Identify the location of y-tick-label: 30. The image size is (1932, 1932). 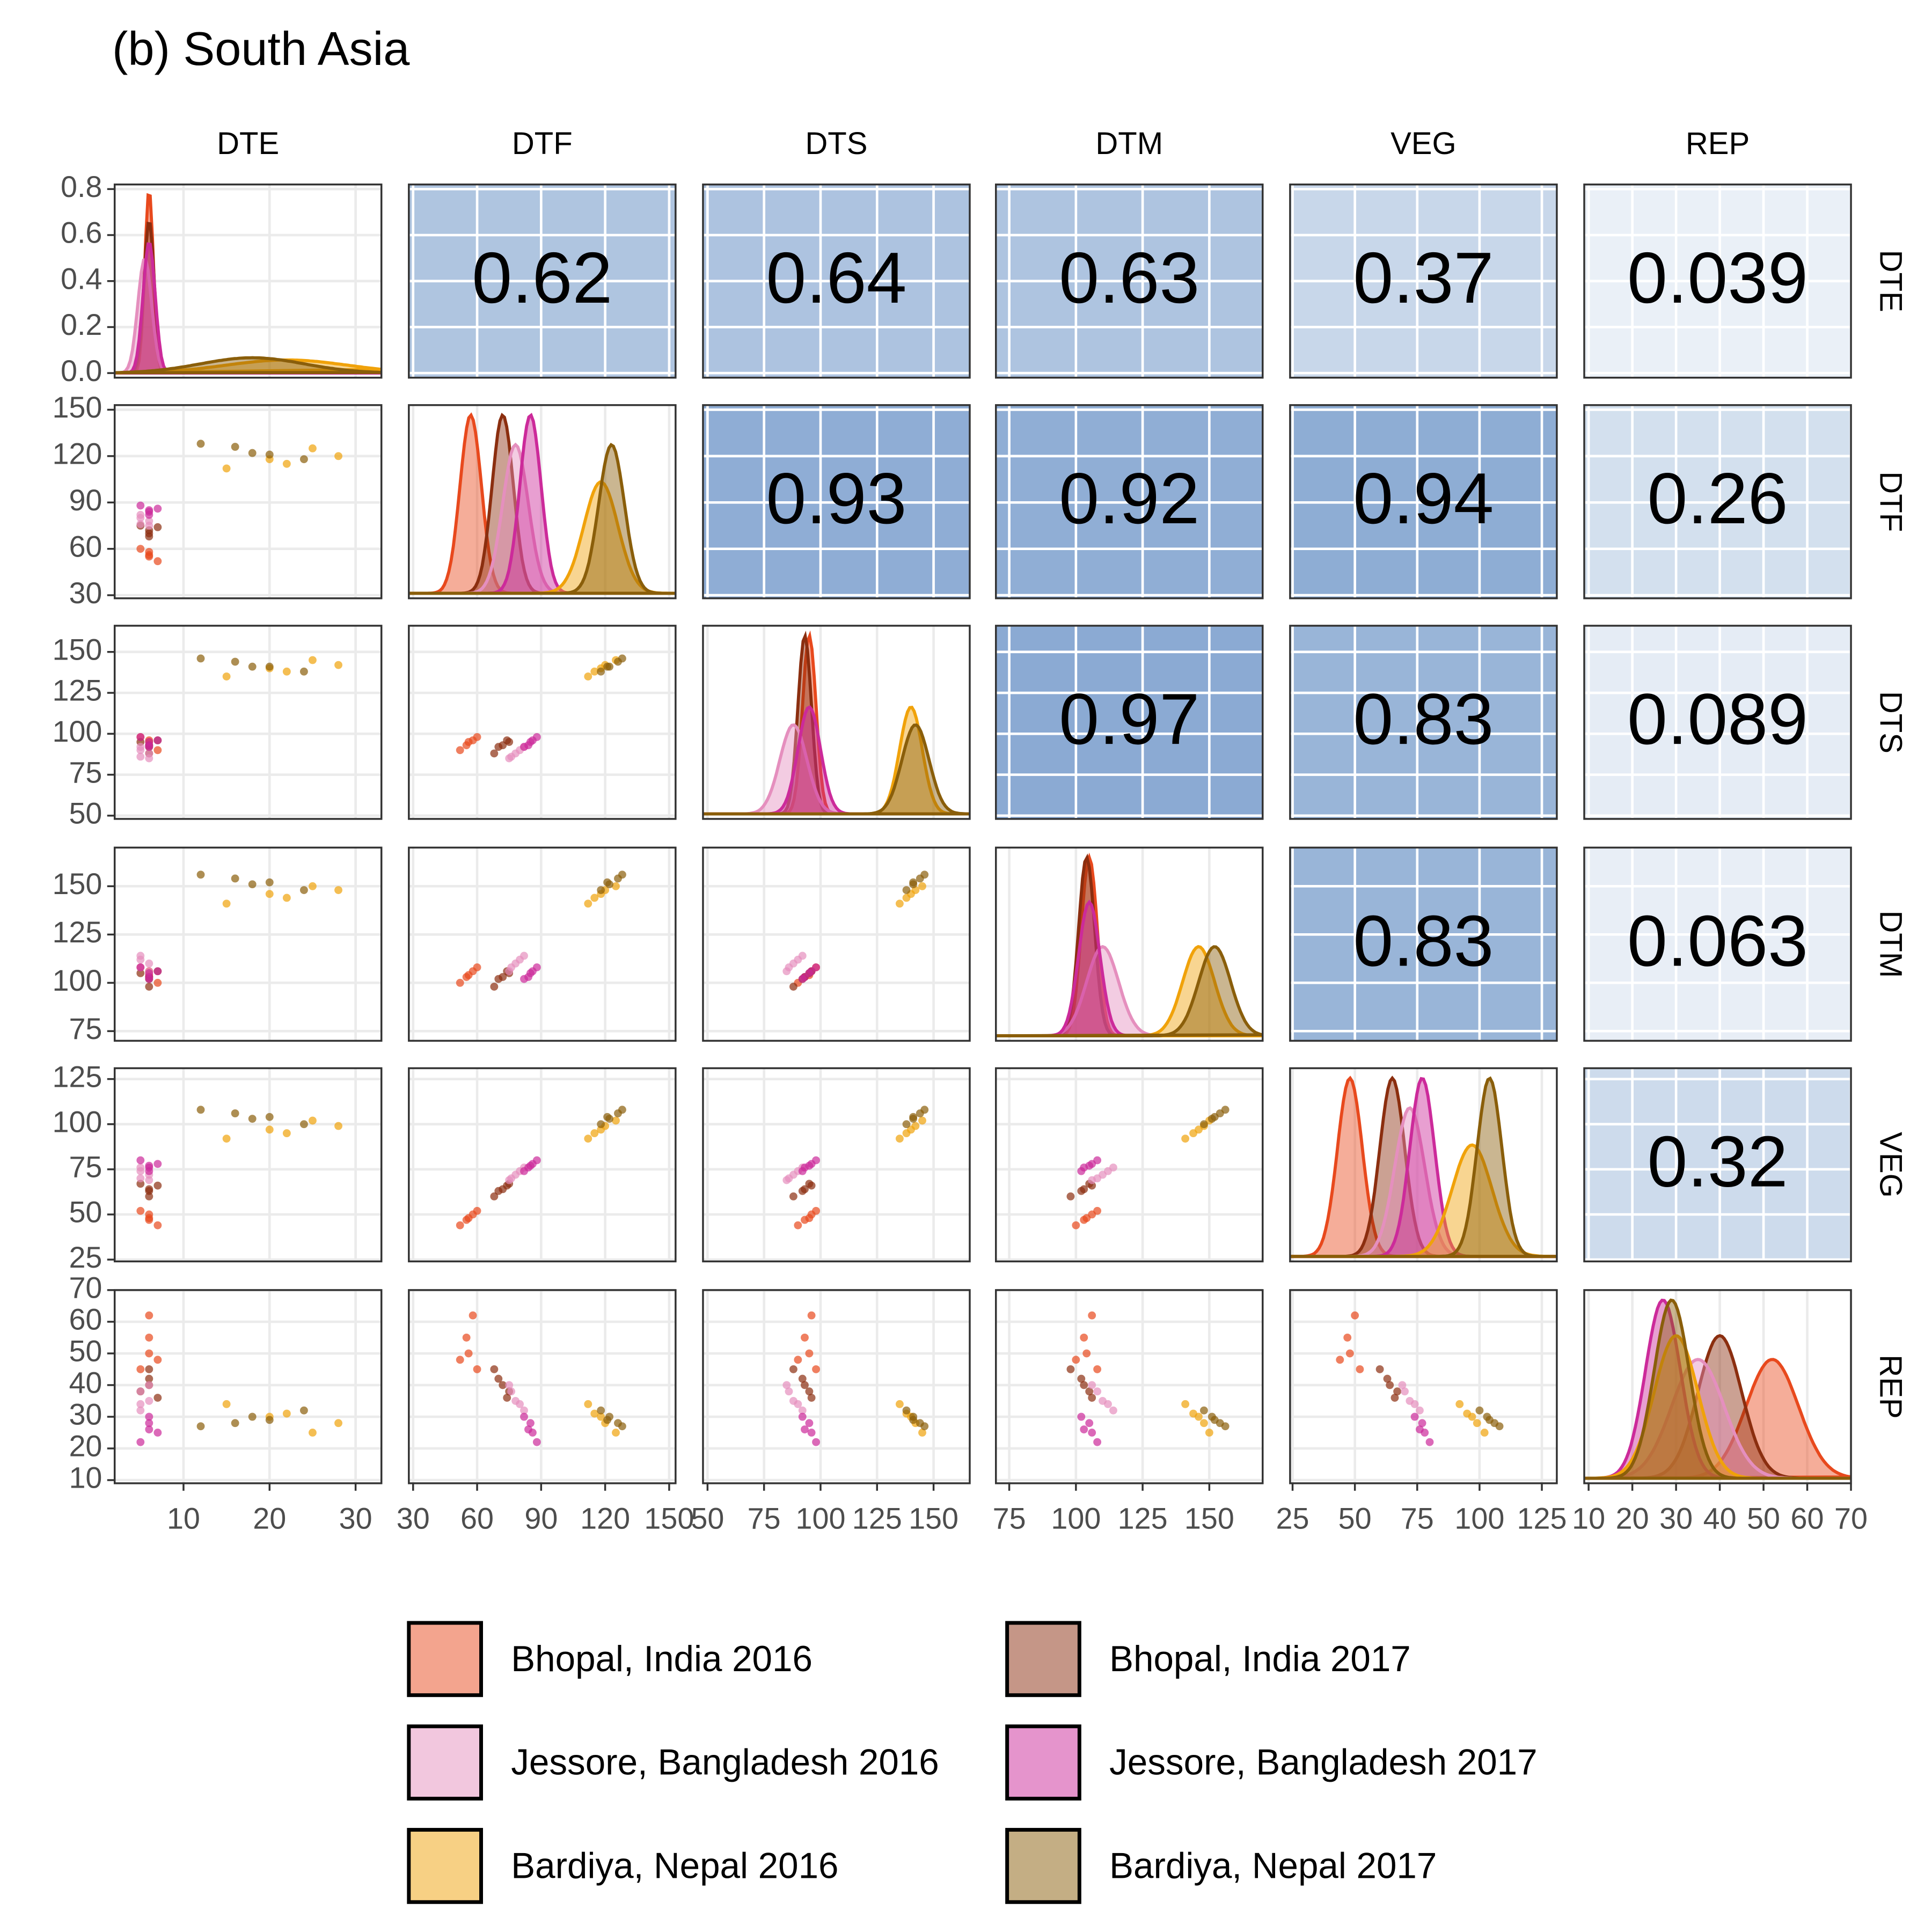
(85, 593).